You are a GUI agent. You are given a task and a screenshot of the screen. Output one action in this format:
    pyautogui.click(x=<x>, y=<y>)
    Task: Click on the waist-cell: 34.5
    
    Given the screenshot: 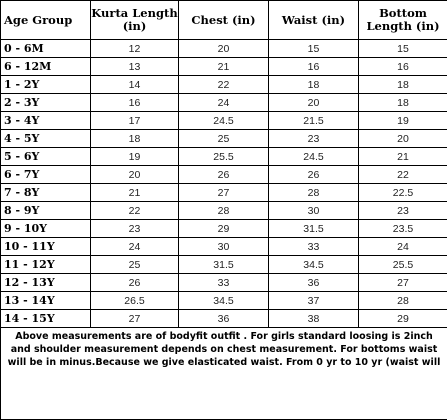 What is the action you would take?
    pyautogui.click(x=313, y=264)
    